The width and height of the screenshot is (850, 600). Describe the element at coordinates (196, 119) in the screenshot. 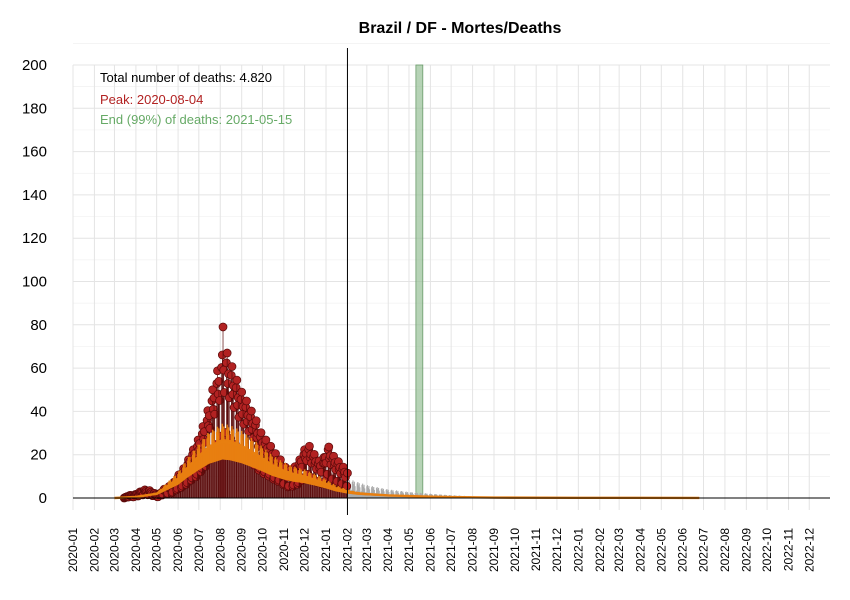

I see `annotation-end: End (99%) of deaths: 2021-05-15` at that location.